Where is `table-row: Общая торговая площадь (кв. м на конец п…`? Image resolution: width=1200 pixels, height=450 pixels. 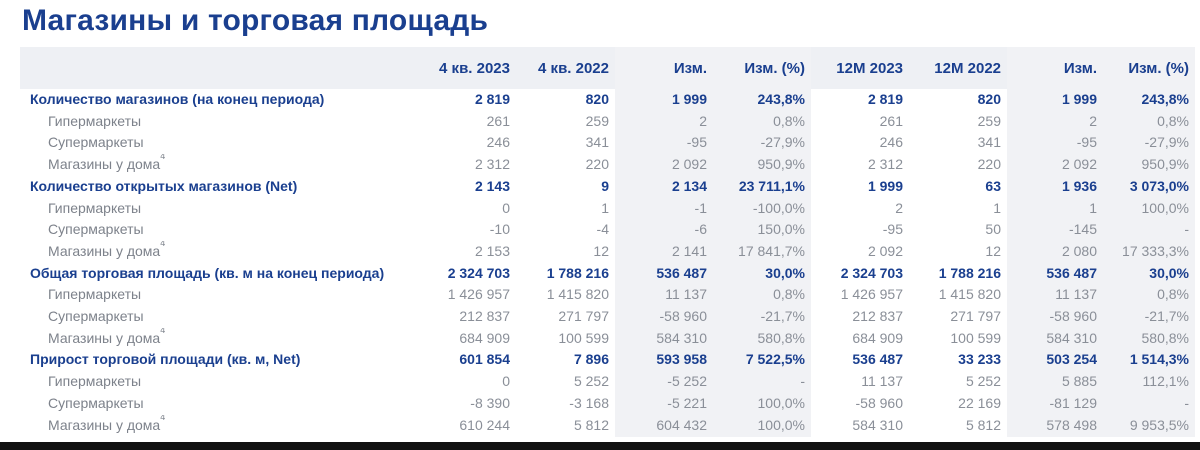 table-row: Общая торговая площадь (кв. м на конец п… is located at coordinates (607, 274).